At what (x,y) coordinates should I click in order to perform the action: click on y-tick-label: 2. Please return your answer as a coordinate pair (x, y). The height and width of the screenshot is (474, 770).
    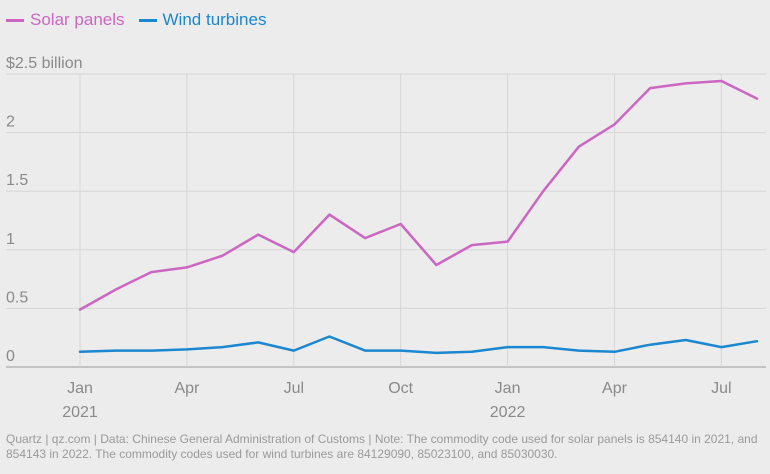
    Looking at the image, I should click on (10, 122).